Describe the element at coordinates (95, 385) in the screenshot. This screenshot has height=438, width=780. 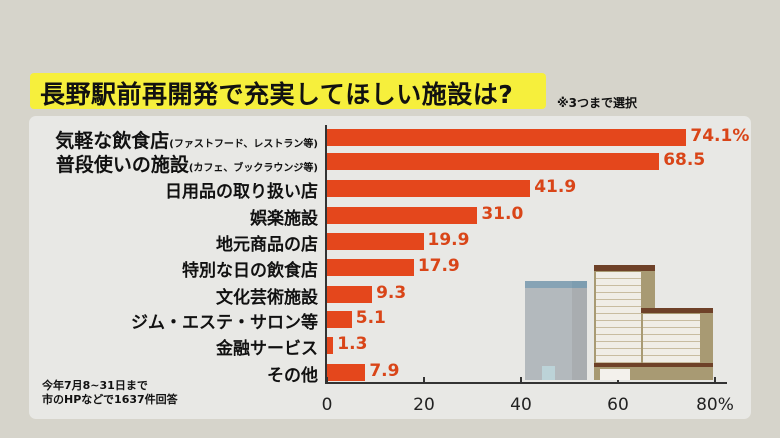
I see `source-line-1: 今年7月8~31日まで` at that location.